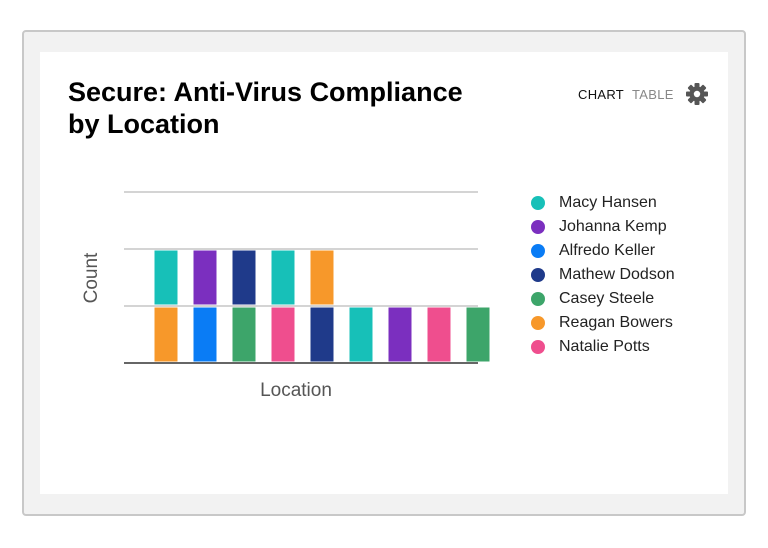 The image size is (768, 548). What do you see at coordinates (616, 322) in the screenshot?
I see `legend-label: Reagan Bowers` at bounding box center [616, 322].